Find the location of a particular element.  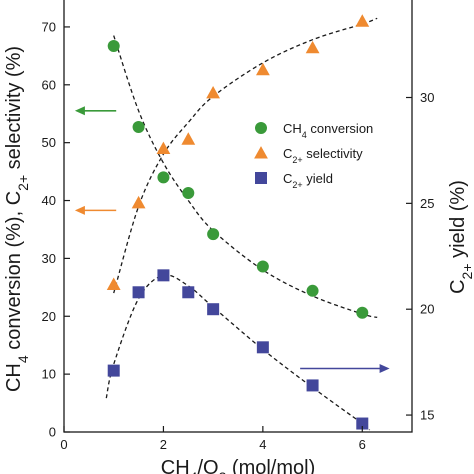

x-tick-label: 4 is located at coordinates (262, 444).